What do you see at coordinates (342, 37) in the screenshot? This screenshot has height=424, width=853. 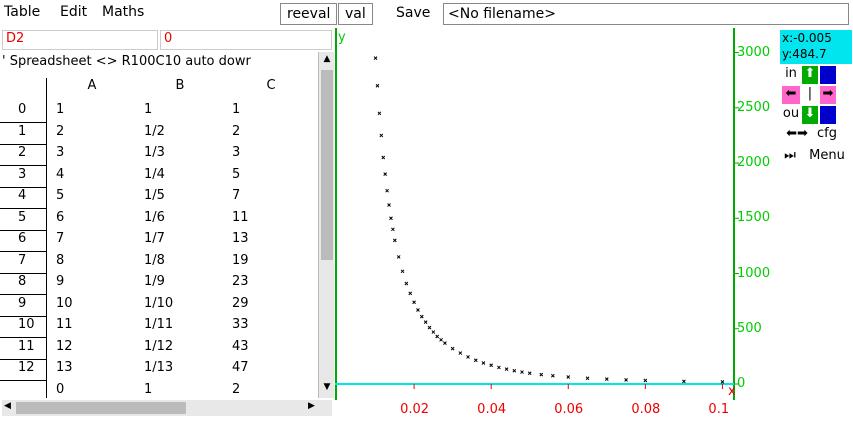 I see `y-axis-label: y` at bounding box center [342, 37].